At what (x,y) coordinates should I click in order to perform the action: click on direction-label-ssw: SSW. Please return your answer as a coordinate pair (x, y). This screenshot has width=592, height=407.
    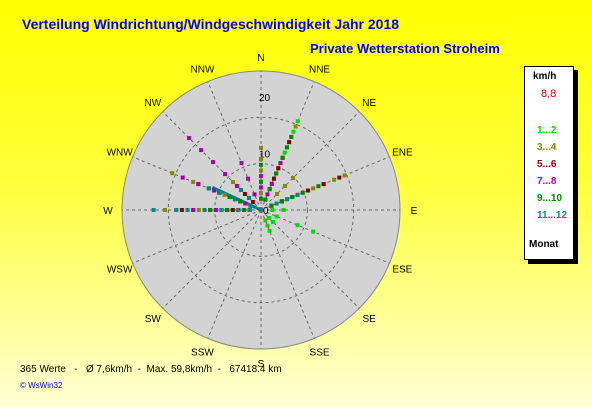
    Looking at the image, I should click on (202, 352).